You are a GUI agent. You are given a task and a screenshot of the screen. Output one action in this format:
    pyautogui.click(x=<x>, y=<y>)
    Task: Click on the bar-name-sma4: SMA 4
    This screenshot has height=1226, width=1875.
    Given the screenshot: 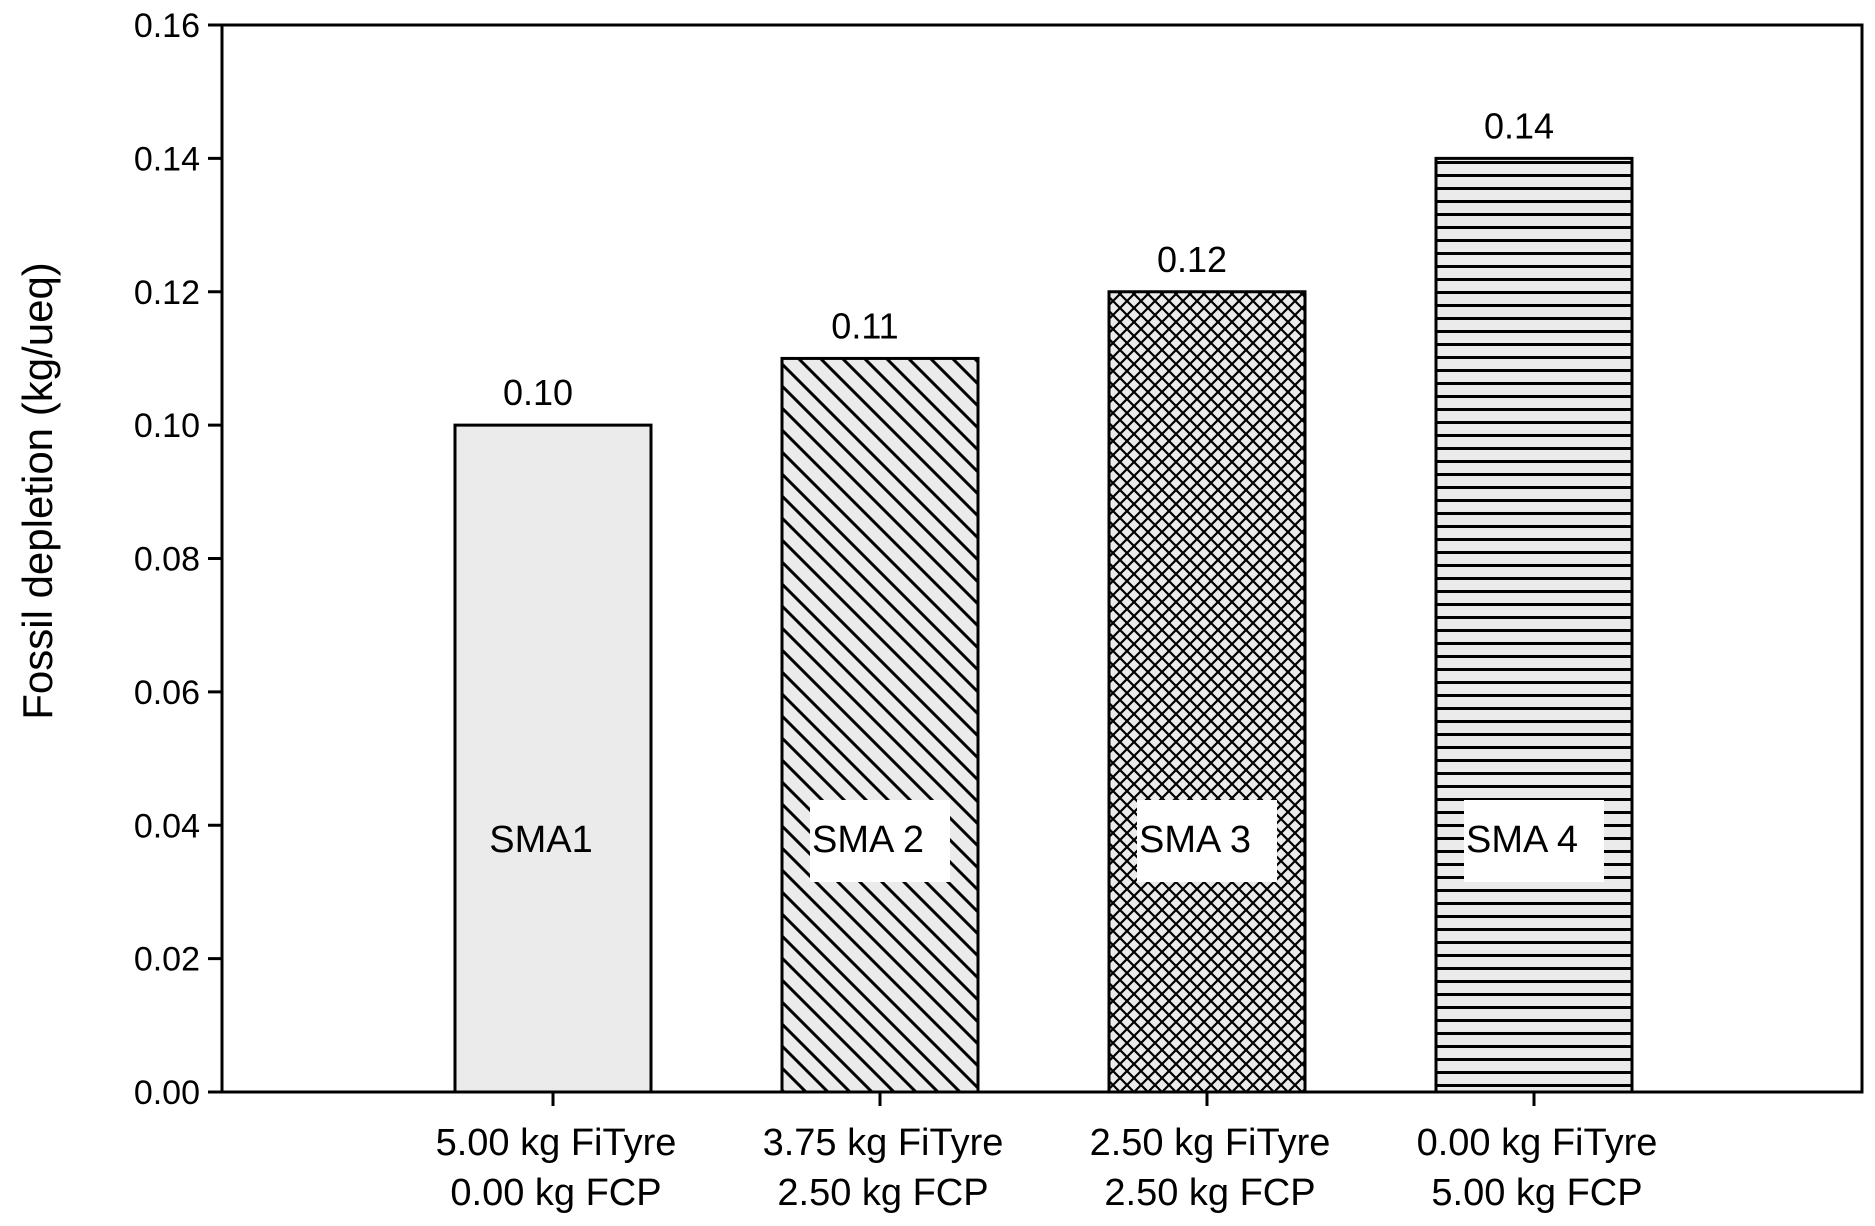 What is the action you would take?
    pyautogui.click(x=1522, y=840)
    